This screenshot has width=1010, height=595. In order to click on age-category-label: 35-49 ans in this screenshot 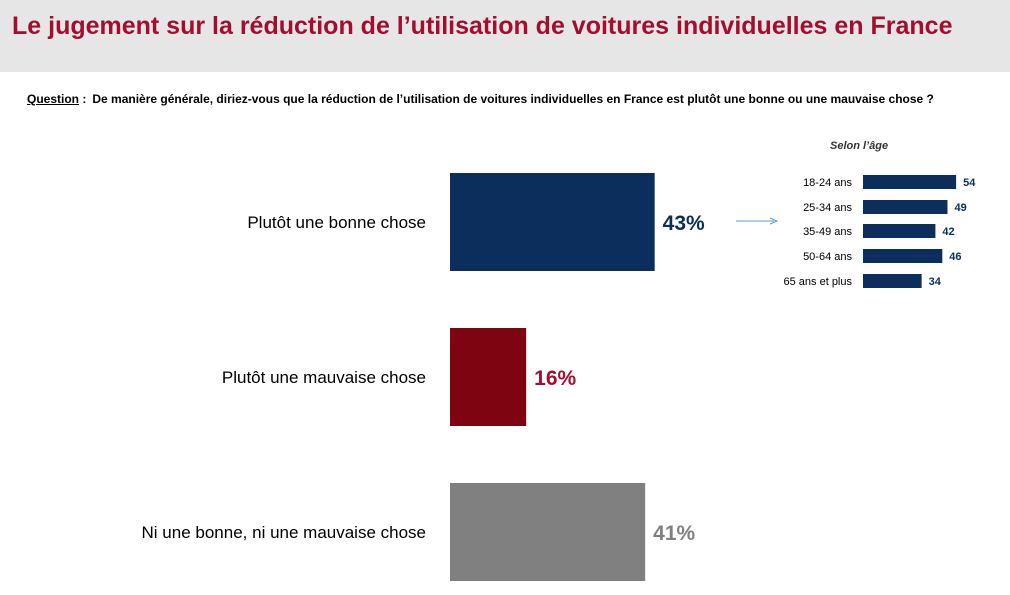, I will do `click(827, 232)`.